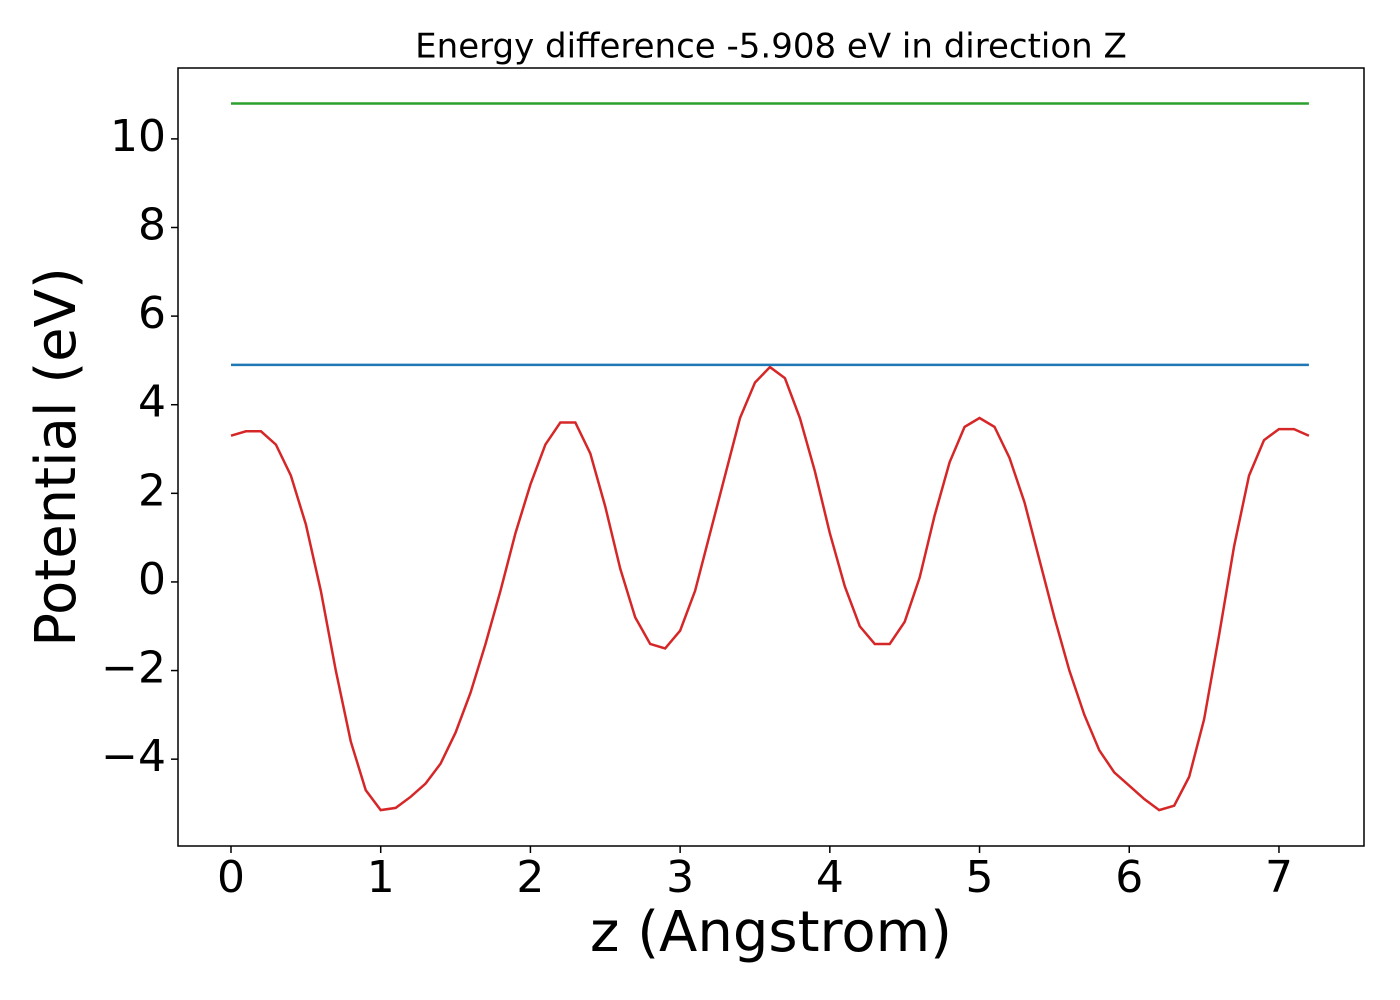 The height and width of the screenshot is (1000, 1400). Describe the element at coordinates (530, 877) in the screenshot. I see `x-tick-label: 2` at that location.